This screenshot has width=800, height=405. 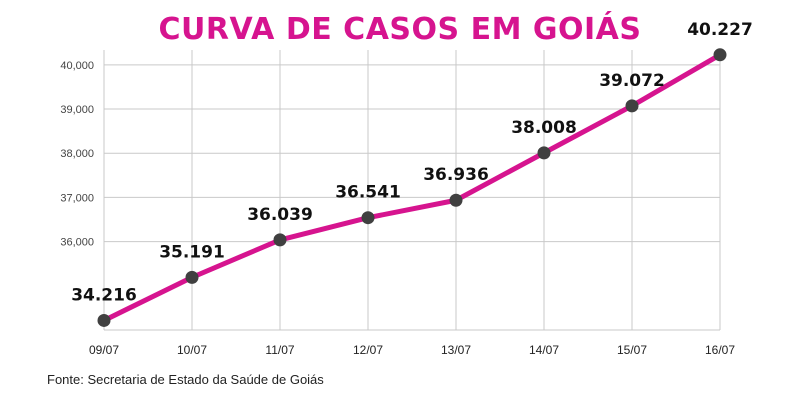 What do you see at coordinates (720, 30) in the screenshot?
I see `data-label: 40.227` at bounding box center [720, 30].